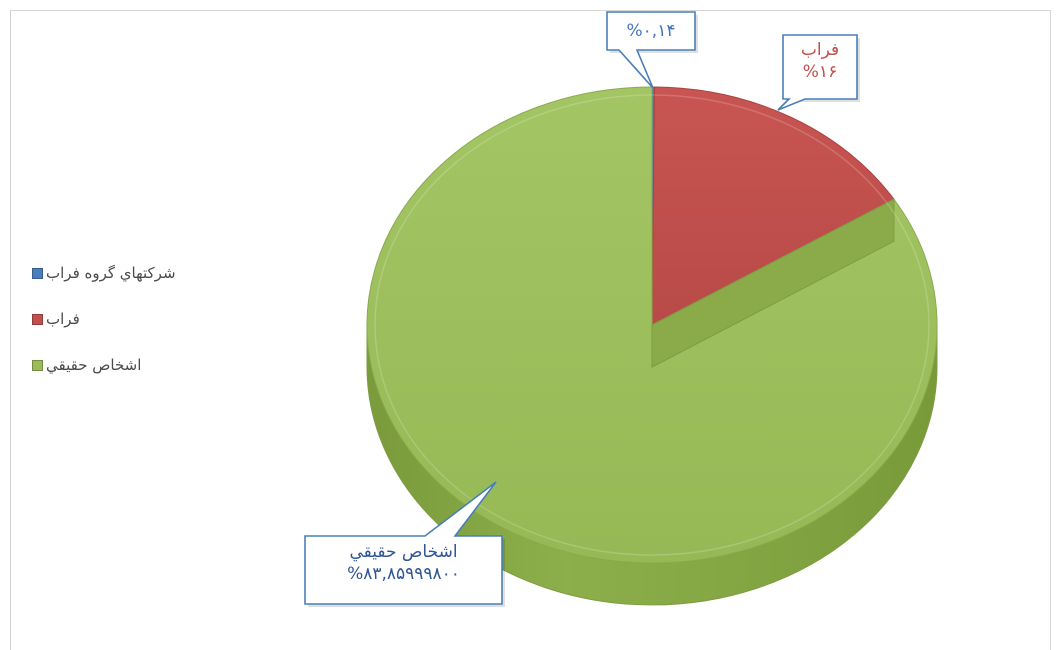 The height and width of the screenshot is (650, 1059). I want to click on data-label-farab-group: %۰,۱۴, so click(651, 31).